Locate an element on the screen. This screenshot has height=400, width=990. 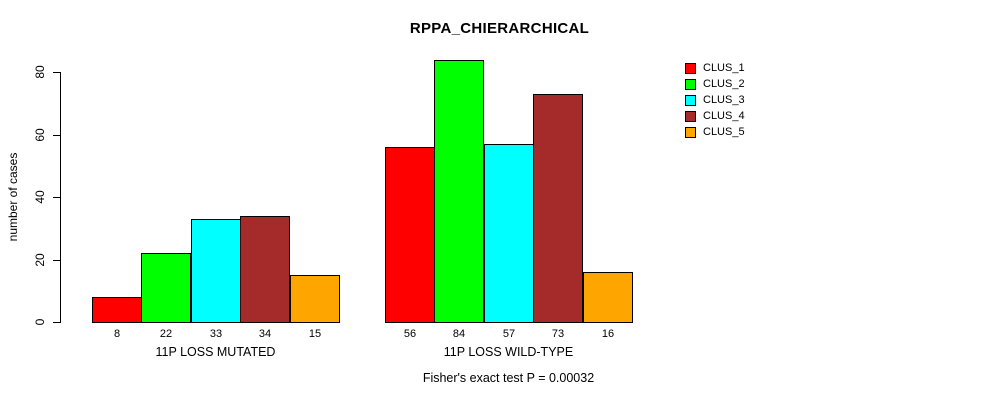
legend: CLUS_1 CLUS_2 CLUS_3 CLUS_4 CLUS_5 is located at coordinates (715, 100).